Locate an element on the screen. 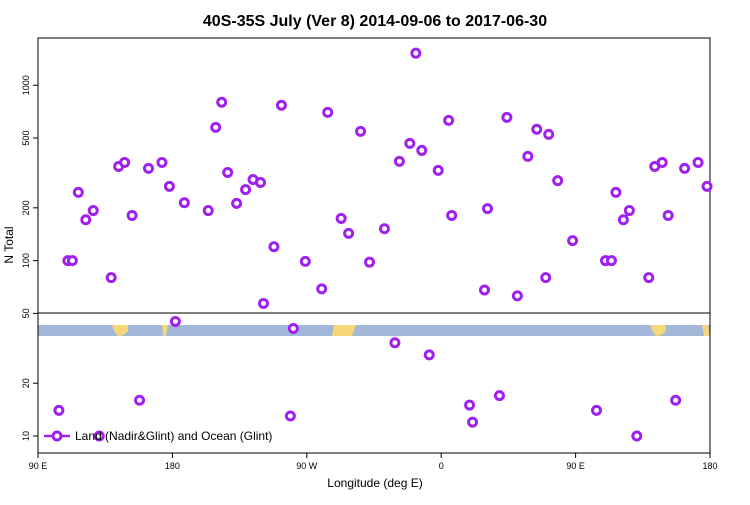 The width and height of the screenshot is (750, 505). x-tick-label: 0 is located at coordinates (441, 466).